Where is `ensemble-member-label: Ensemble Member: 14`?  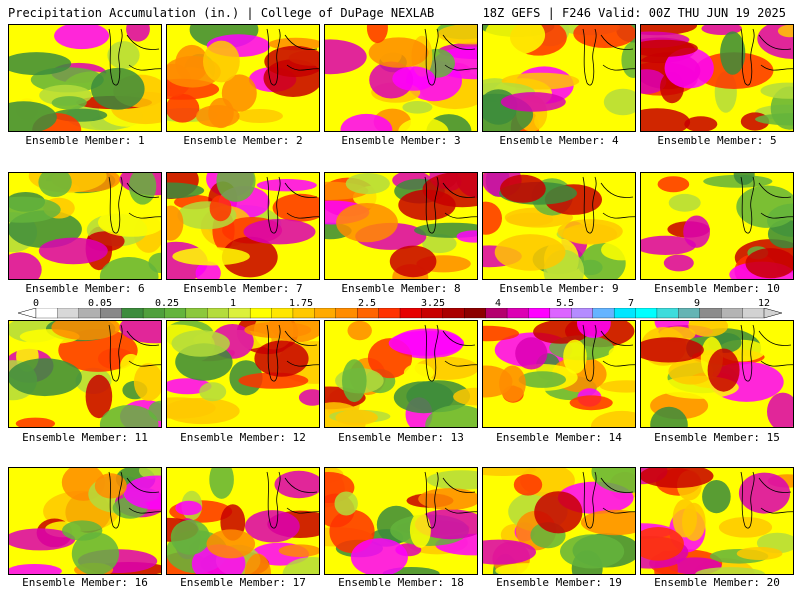
ensemble-member-label: Ensemble Member: 14 is located at coordinates (559, 437).